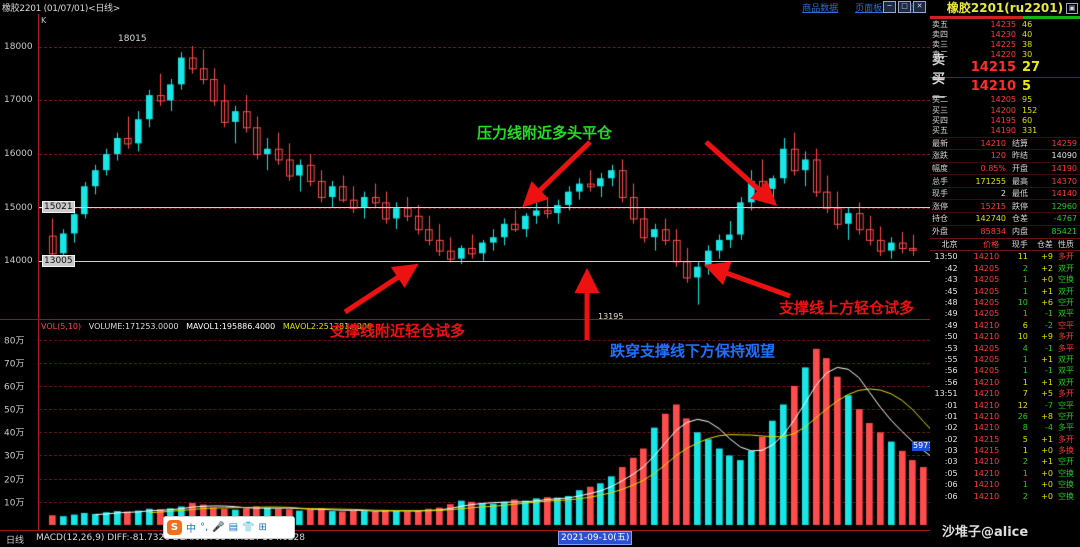  What do you see at coordinates (951, 359) in the screenshot?
I see `tick-time: :55` at bounding box center [951, 359].